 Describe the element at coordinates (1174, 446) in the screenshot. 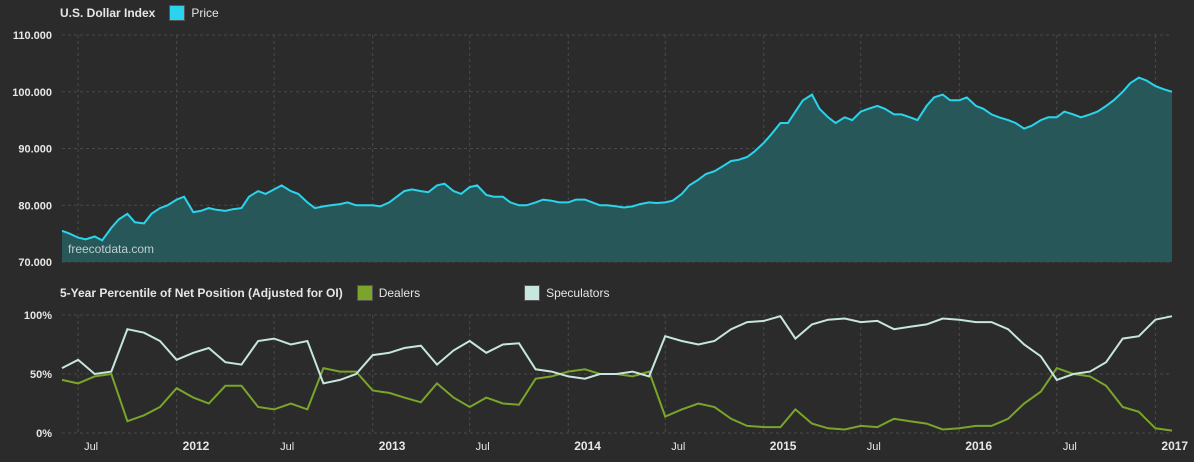

I see `xtick-year-label: 2017` at that location.